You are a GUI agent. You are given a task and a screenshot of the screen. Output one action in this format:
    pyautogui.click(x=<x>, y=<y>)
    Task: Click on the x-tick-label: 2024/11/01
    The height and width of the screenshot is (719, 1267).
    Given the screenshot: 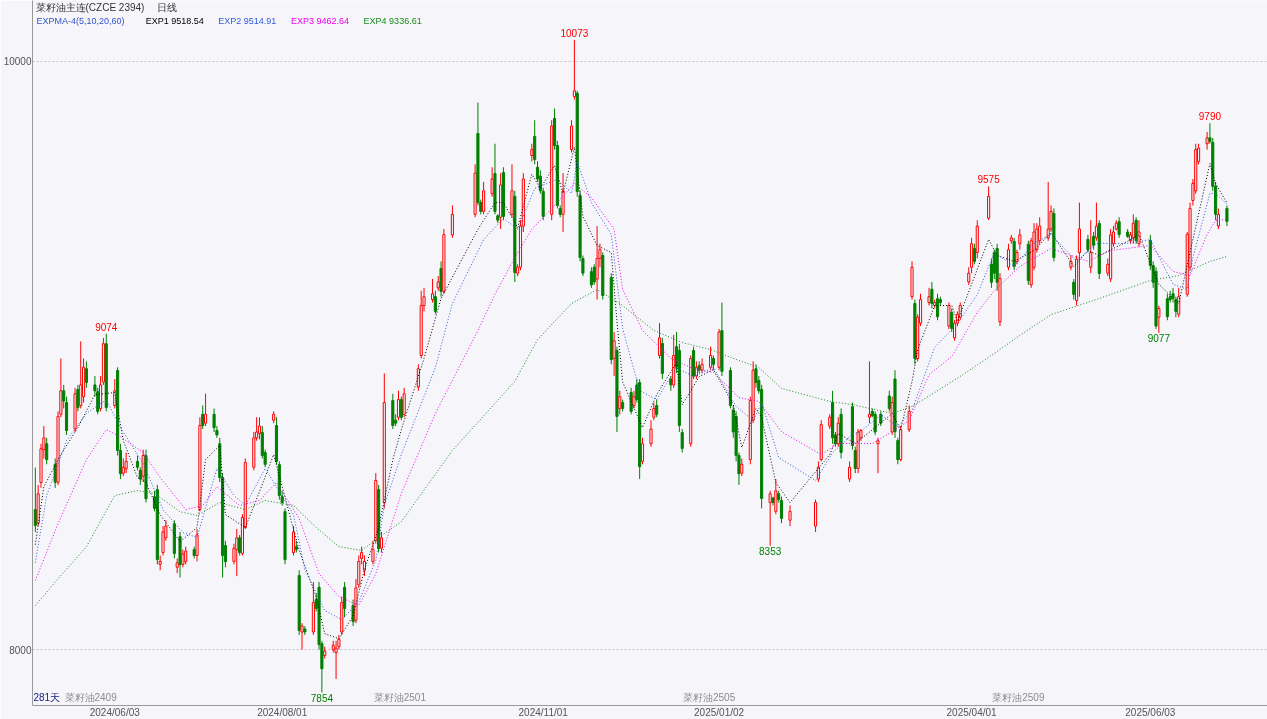 What is the action you would take?
    pyautogui.click(x=543, y=712)
    